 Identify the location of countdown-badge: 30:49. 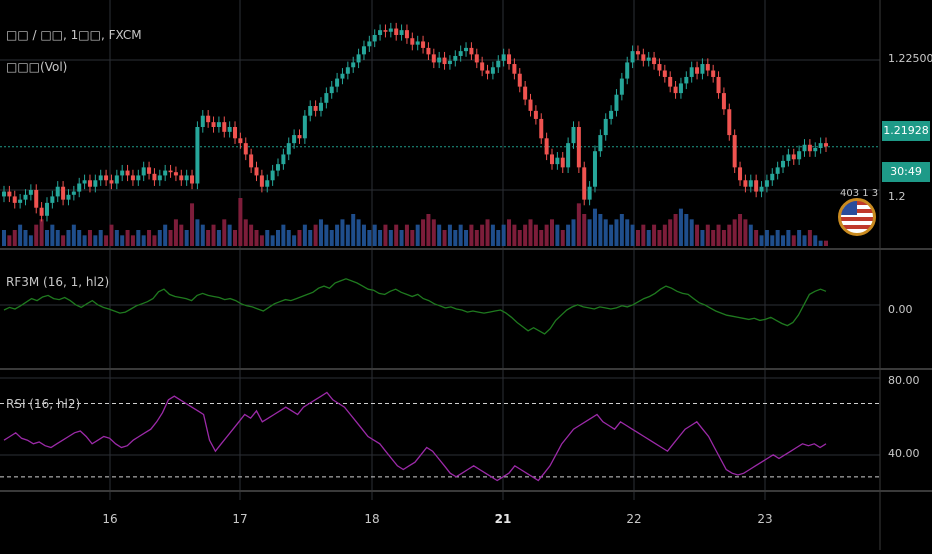
(906, 172).